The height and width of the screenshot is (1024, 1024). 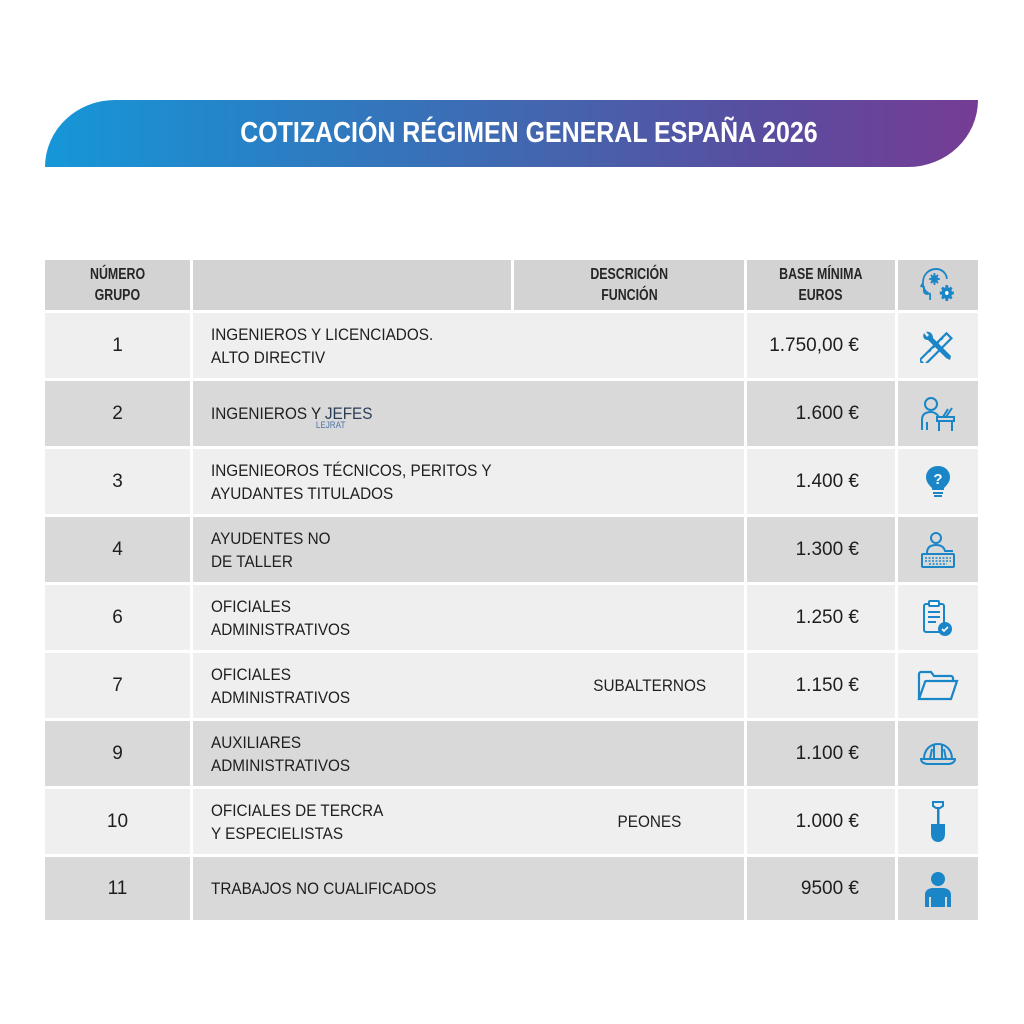 What do you see at coordinates (348, 413) in the screenshot?
I see `overlay-text: JEFES` at bounding box center [348, 413].